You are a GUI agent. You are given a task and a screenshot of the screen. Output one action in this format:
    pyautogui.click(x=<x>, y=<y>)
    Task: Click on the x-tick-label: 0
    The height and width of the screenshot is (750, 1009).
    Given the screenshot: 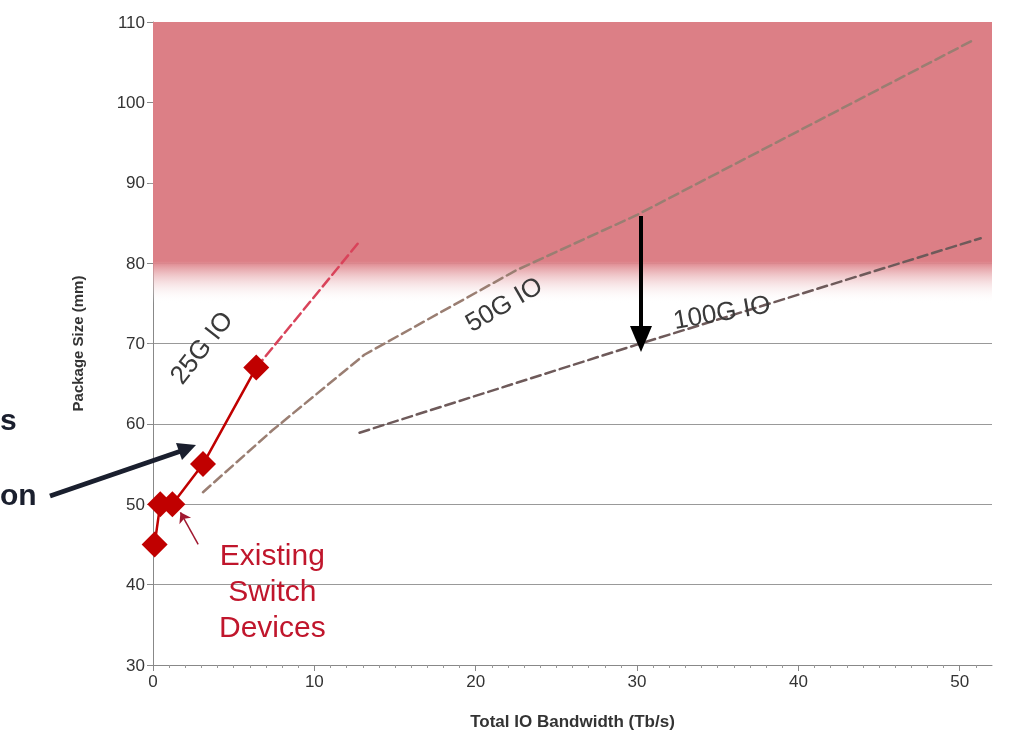 What is the action you would take?
    pyautogui.click(x=153, y=681)
    